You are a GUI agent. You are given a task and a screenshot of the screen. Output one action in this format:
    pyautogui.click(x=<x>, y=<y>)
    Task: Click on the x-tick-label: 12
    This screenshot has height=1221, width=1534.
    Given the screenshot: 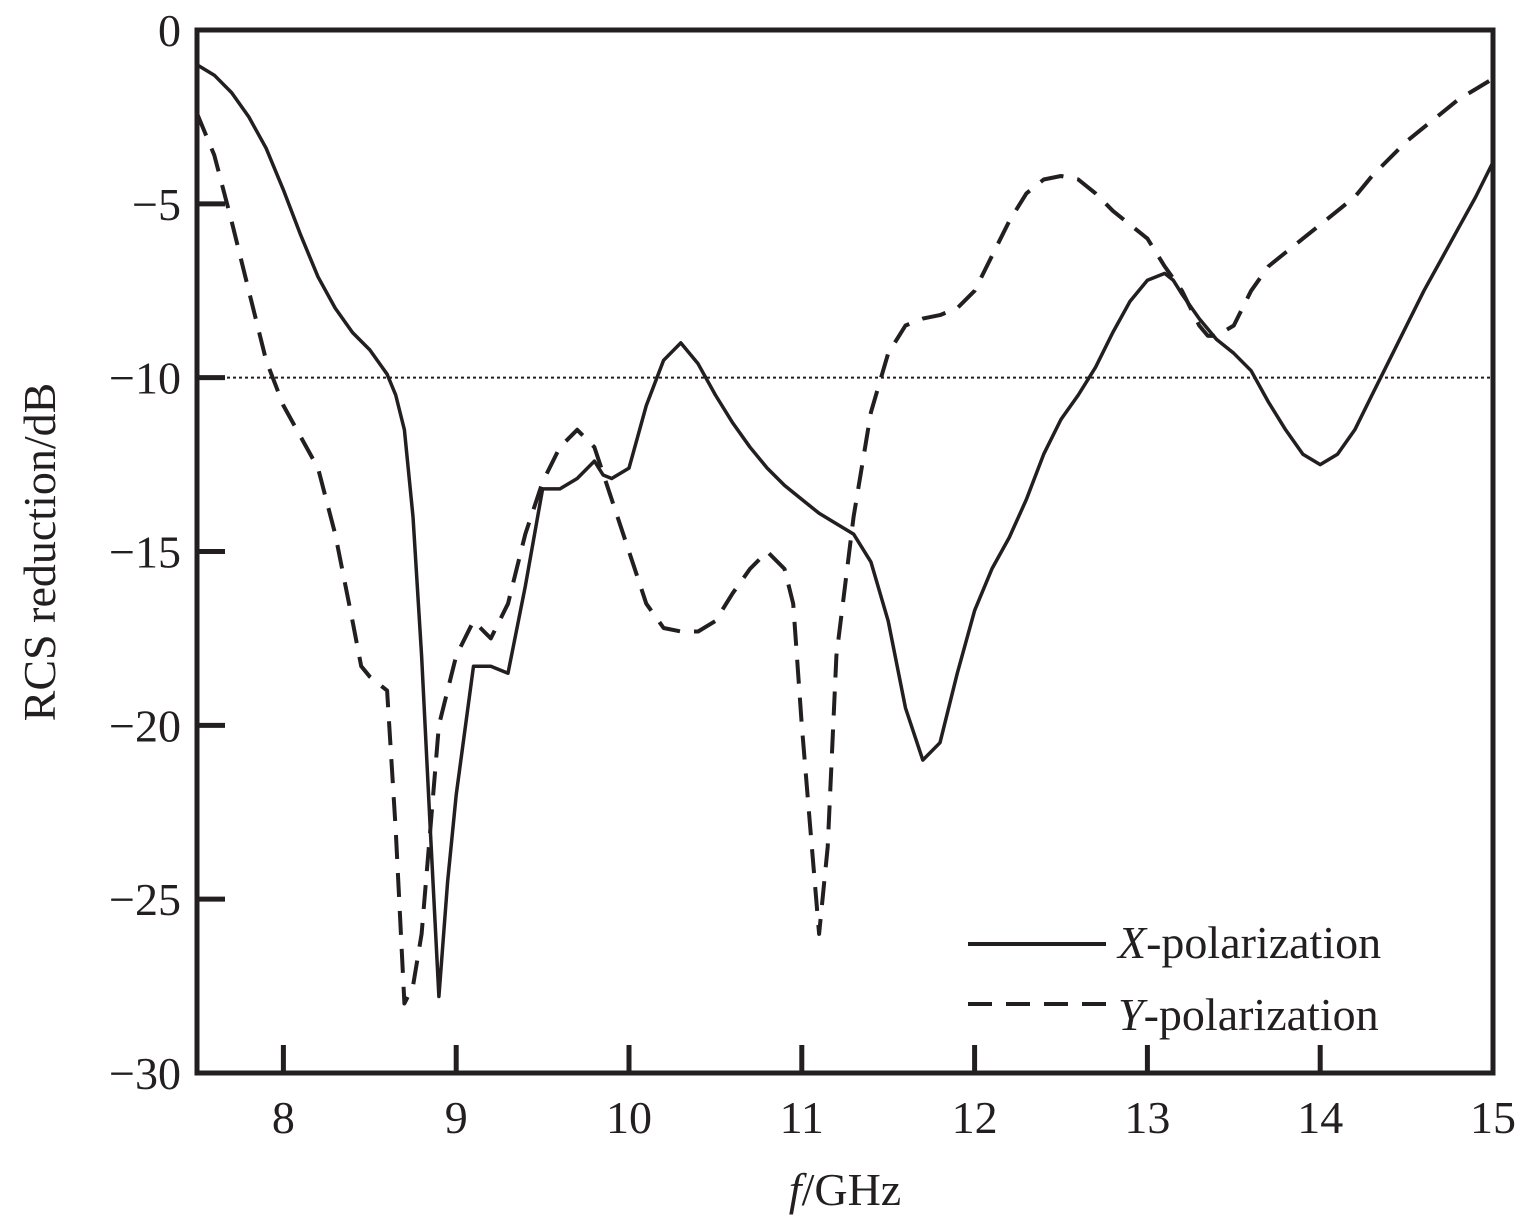 What is the action you would take?
    pyautogui.click(x=975, y=1117)
    